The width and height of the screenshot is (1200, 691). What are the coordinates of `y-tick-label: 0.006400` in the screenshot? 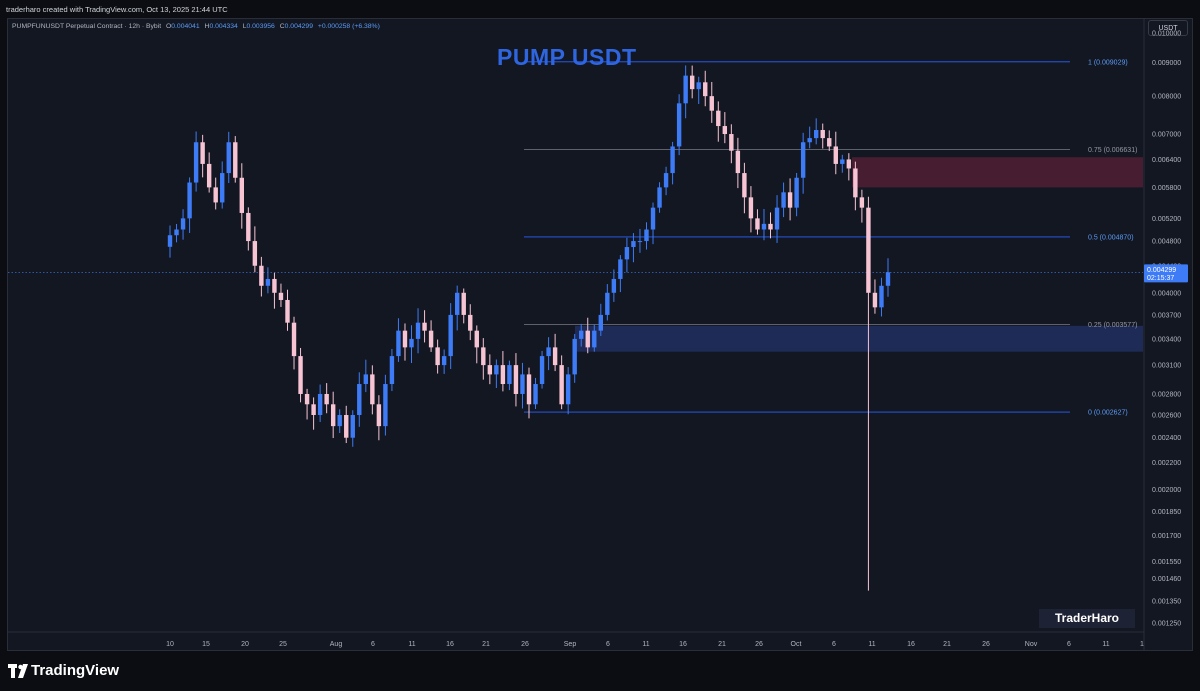 It's located at (1166, 160).